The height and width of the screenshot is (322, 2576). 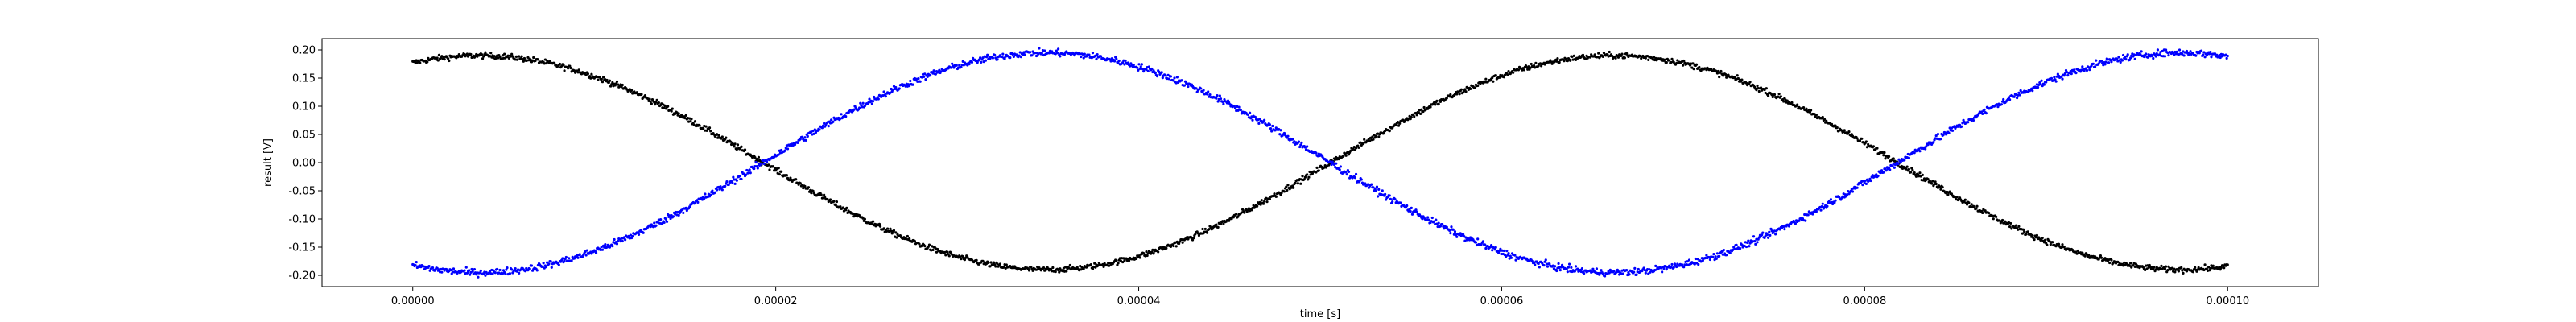 What do you see at coordinates (776, 301) in the screenshot?
I see `x-tick-label: 0.00002` at bounding box center [776, 301].